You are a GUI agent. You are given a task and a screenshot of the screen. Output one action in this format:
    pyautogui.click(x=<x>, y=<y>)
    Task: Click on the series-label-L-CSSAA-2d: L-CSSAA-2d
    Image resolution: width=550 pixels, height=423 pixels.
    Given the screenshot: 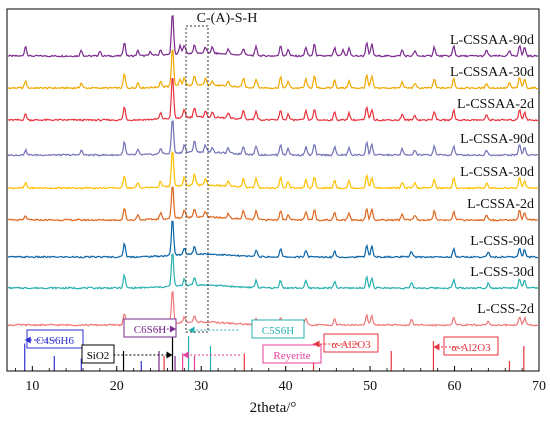 What is the action you would take?
    pyautogui.click(x=495, y=104)
    